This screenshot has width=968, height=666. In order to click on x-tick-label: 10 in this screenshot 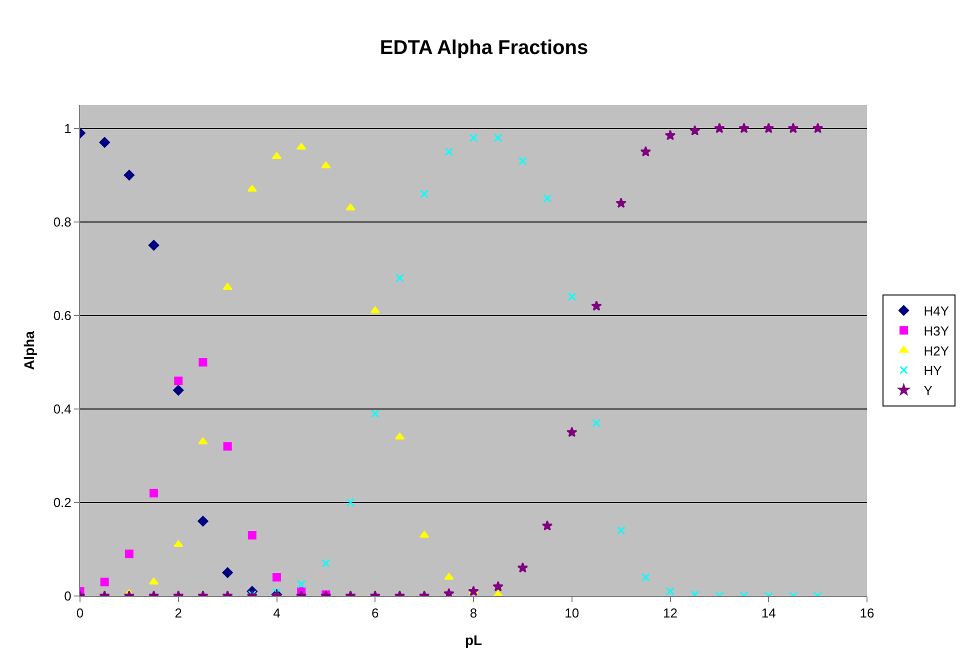, I will do `click(572, 613)`.